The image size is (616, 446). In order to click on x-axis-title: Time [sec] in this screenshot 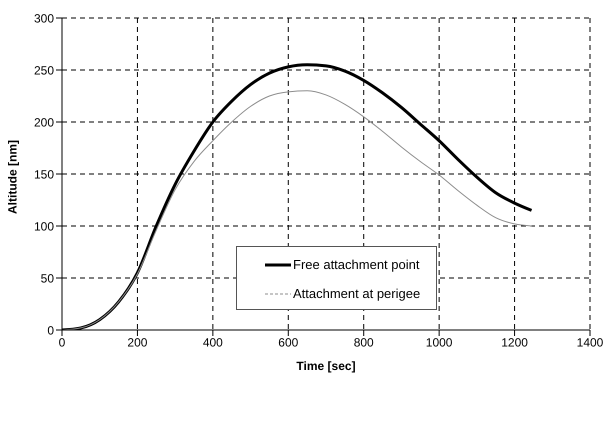, I will do `click(326, 366)`.